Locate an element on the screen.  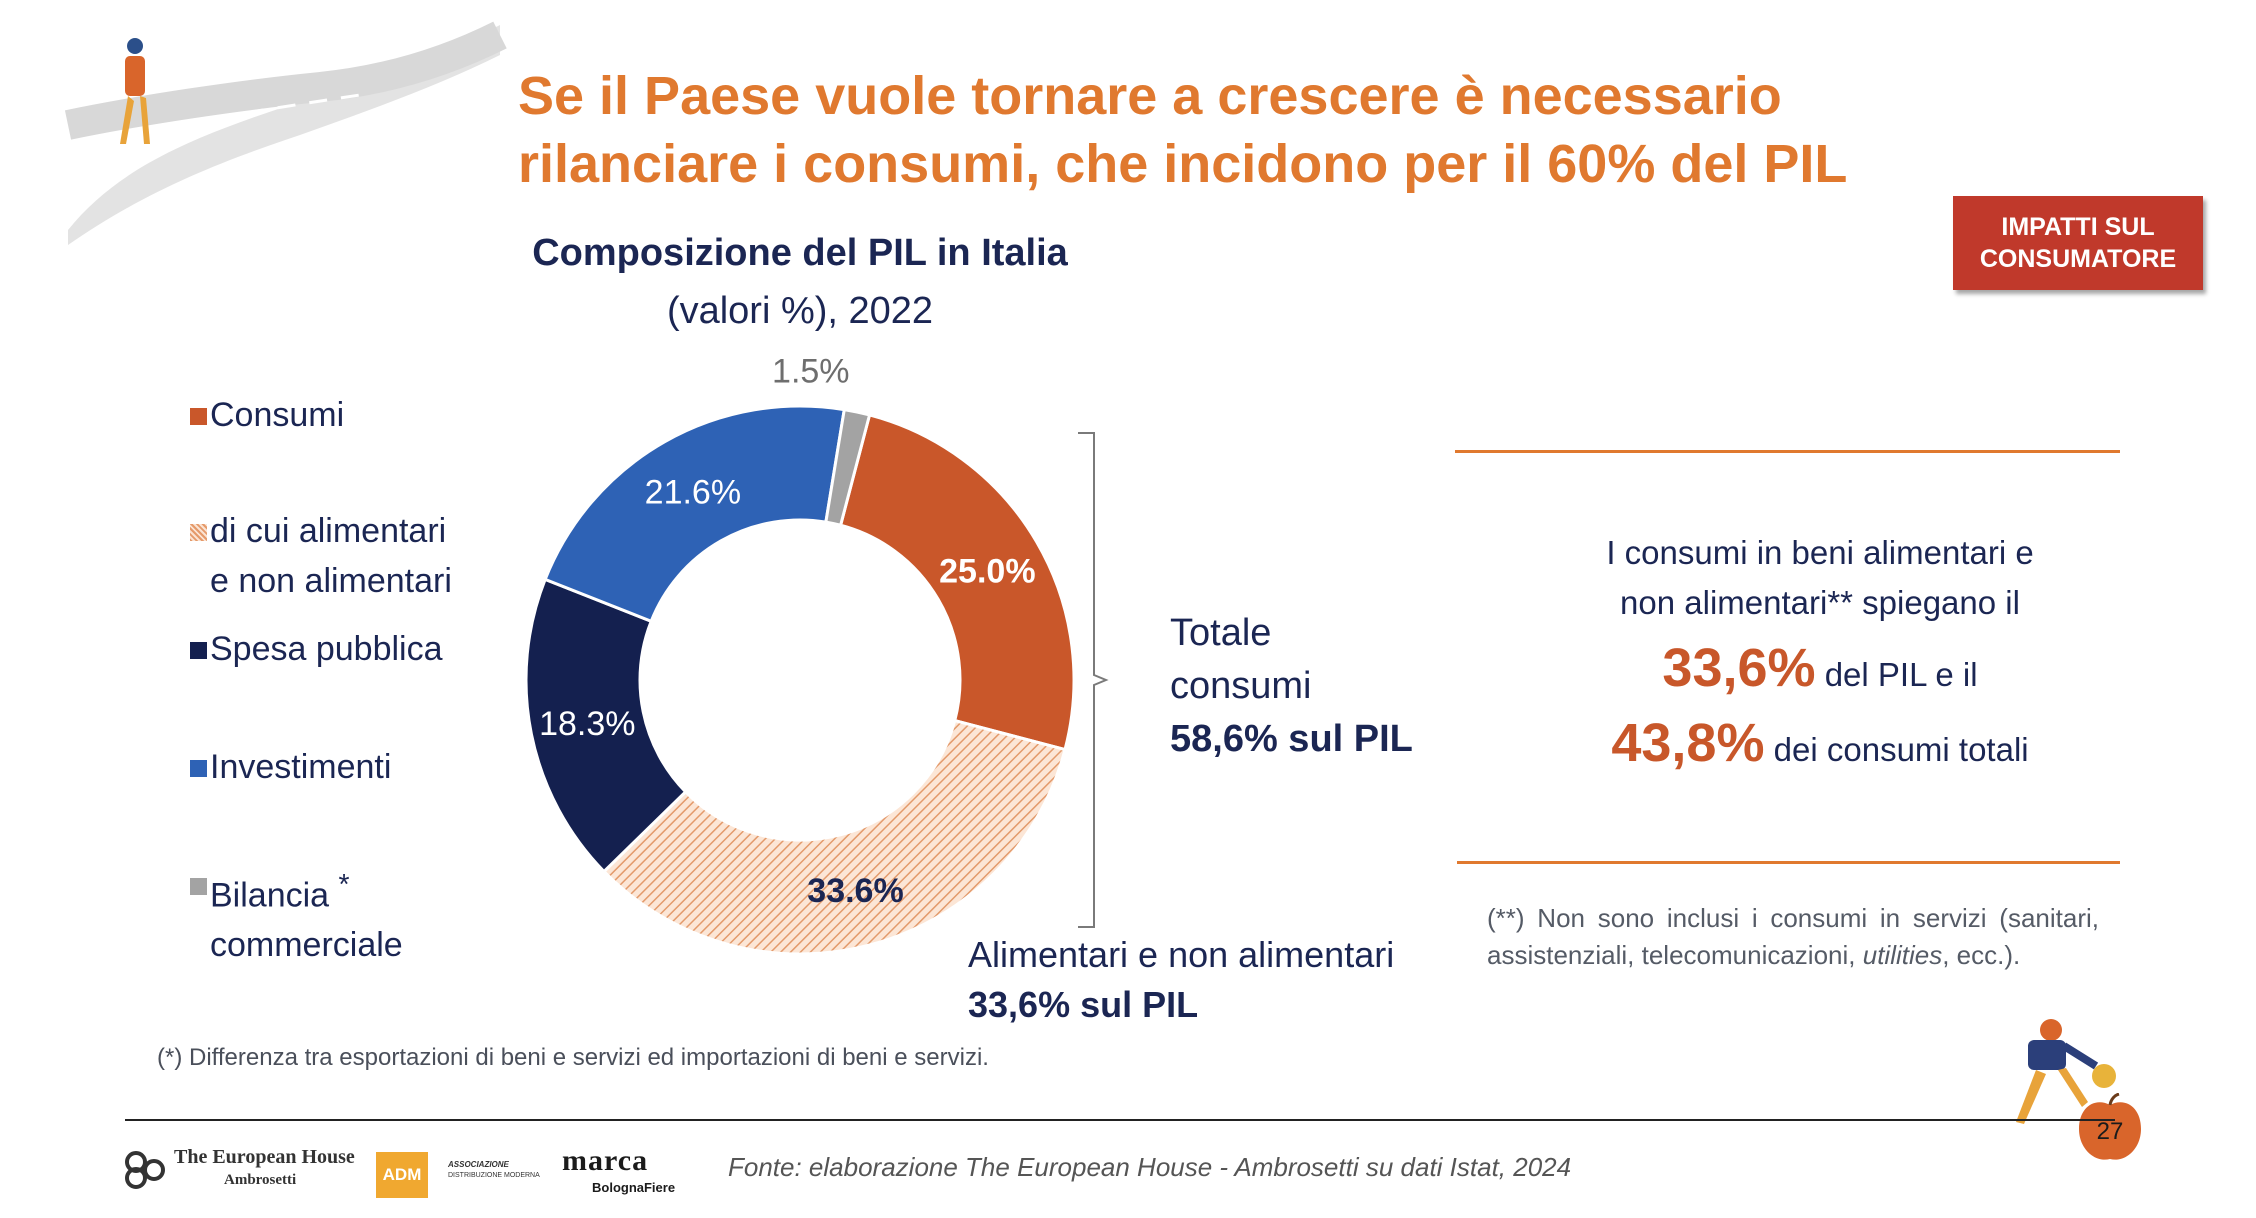
slice-bilancia is located at coordinates (848, 467).